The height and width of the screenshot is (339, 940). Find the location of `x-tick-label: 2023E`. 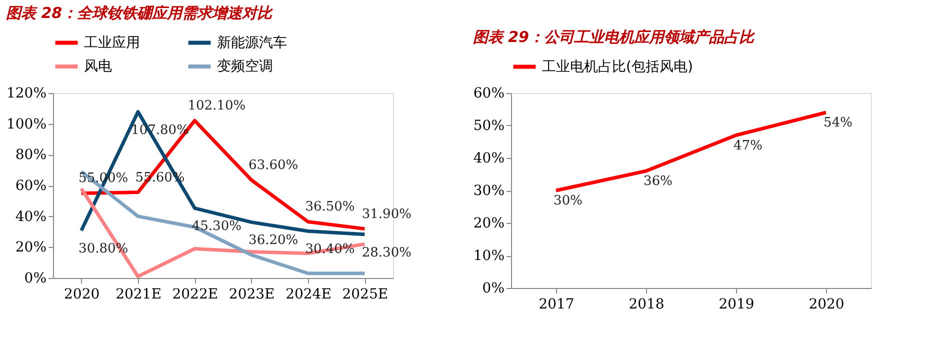

x-tick-label: 2023E is located at coordinates (251, 294).